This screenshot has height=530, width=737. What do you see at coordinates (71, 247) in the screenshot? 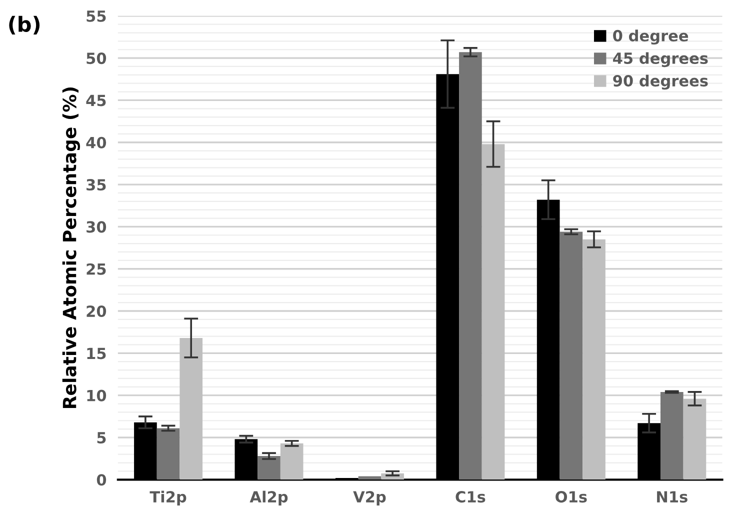
I see `y-axis-title: Relative Atomic Percentage (%)` at bounding box center [71, 247].